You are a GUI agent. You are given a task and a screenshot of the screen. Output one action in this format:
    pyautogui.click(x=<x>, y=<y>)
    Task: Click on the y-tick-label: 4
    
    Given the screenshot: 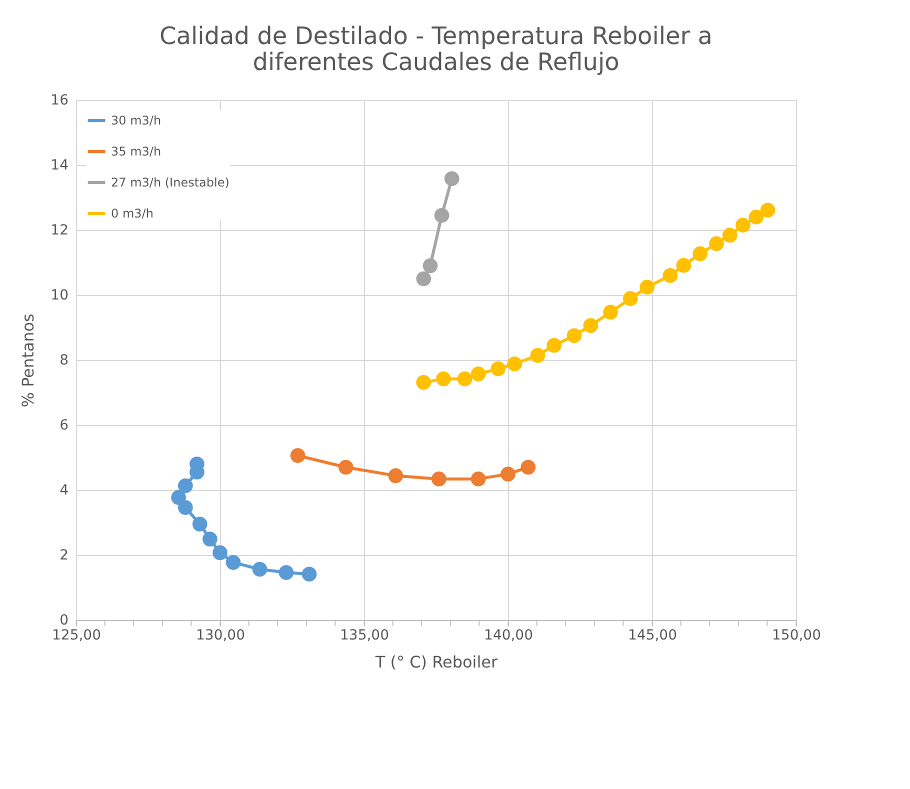 What is the action you would take?
    pyautogui.click(x=64, y=490)
    